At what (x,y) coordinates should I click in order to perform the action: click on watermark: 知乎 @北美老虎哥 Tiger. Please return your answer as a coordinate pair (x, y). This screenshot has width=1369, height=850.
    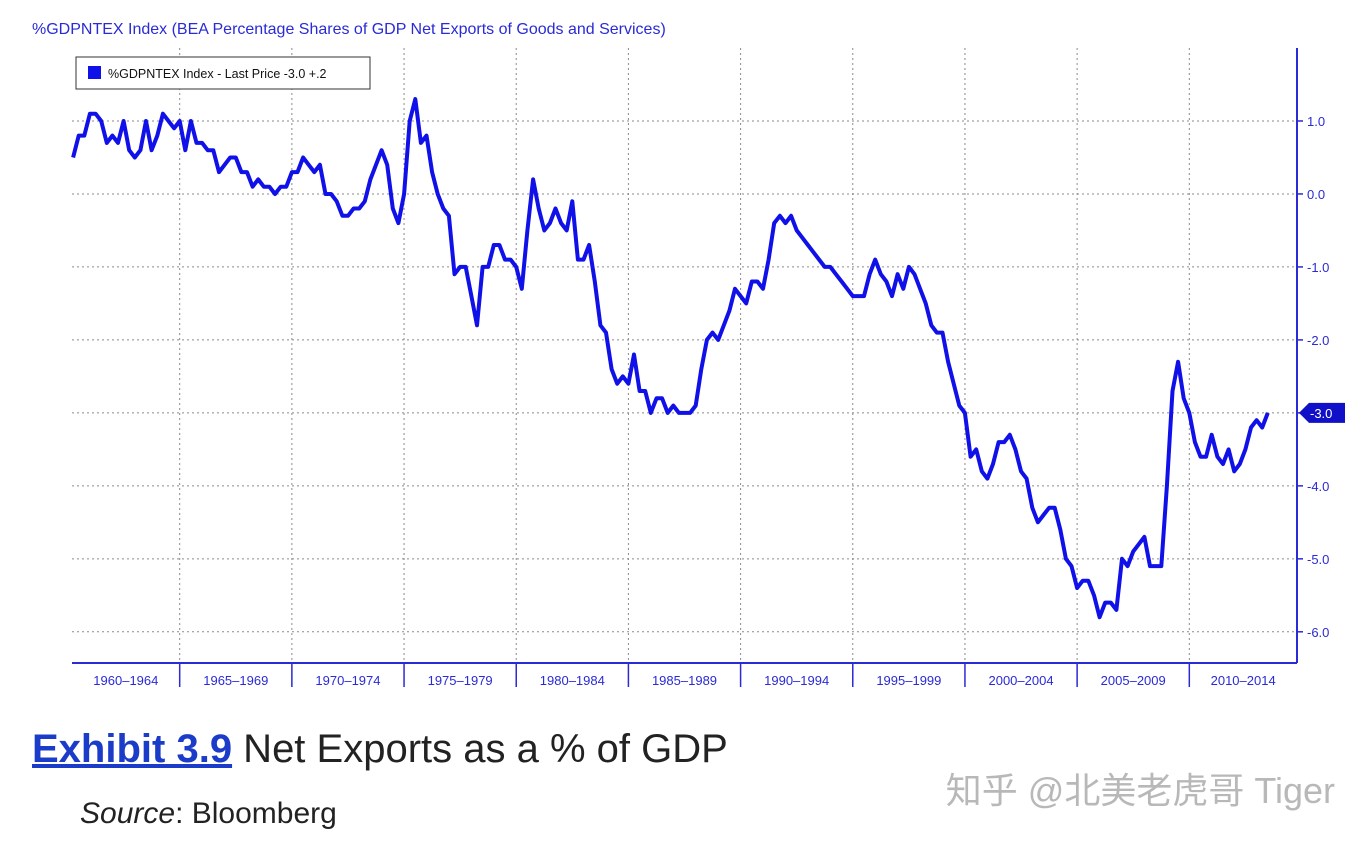
    Looking at the image, I should click on (1140, 790).